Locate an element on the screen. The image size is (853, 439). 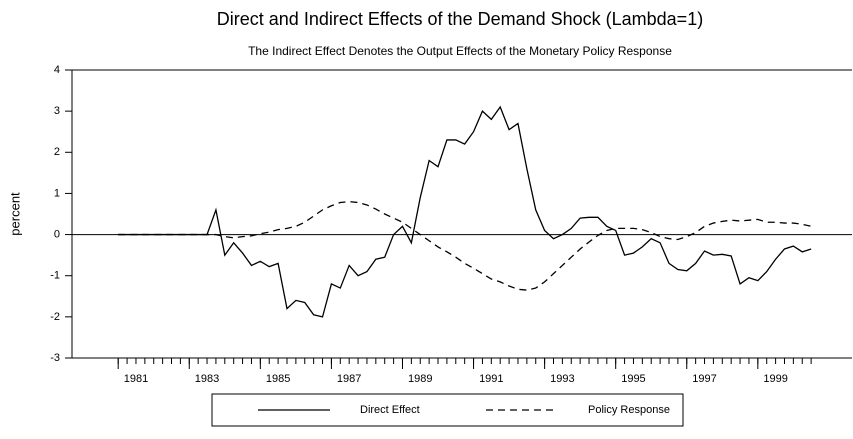
y-tick-label: 1 is located at coordinates (57, 193).